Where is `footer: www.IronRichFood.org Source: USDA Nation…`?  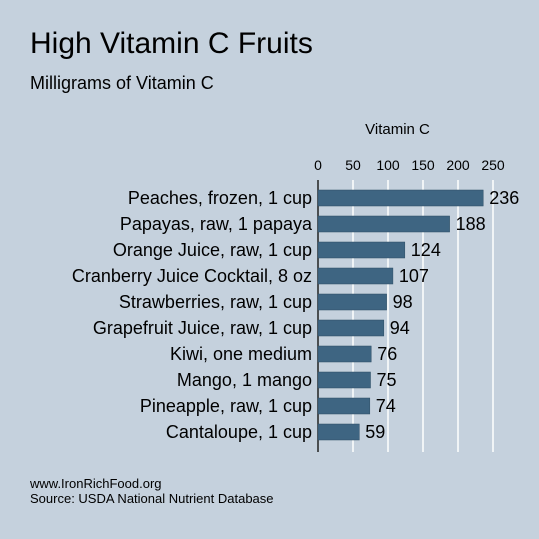
footer: www.IronRichFood.org Source: USDA Nation… is located at coordinates (152, 491).